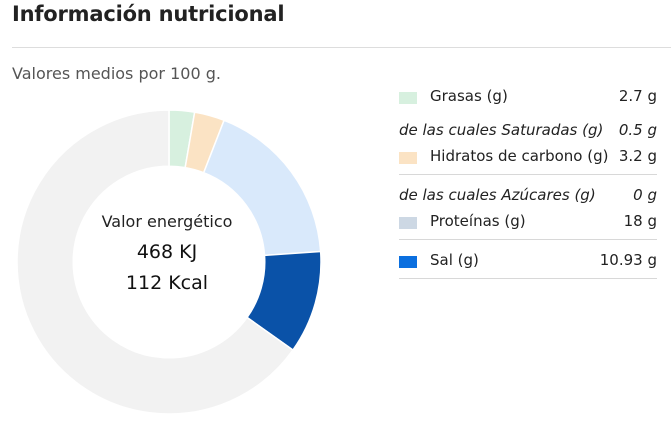 The width and height of the screenshot is (671, 424). Describe the element at coordinates (454, 260) in the screenshot. I see `sal-label: Sal (g)` at that location.